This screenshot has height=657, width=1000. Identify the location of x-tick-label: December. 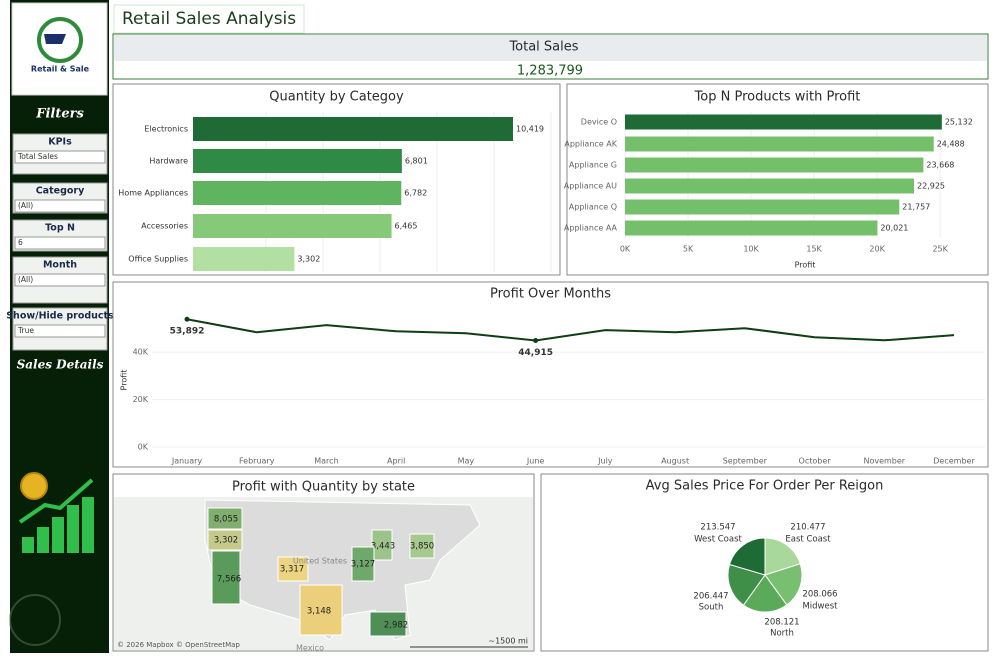
(954, 461).